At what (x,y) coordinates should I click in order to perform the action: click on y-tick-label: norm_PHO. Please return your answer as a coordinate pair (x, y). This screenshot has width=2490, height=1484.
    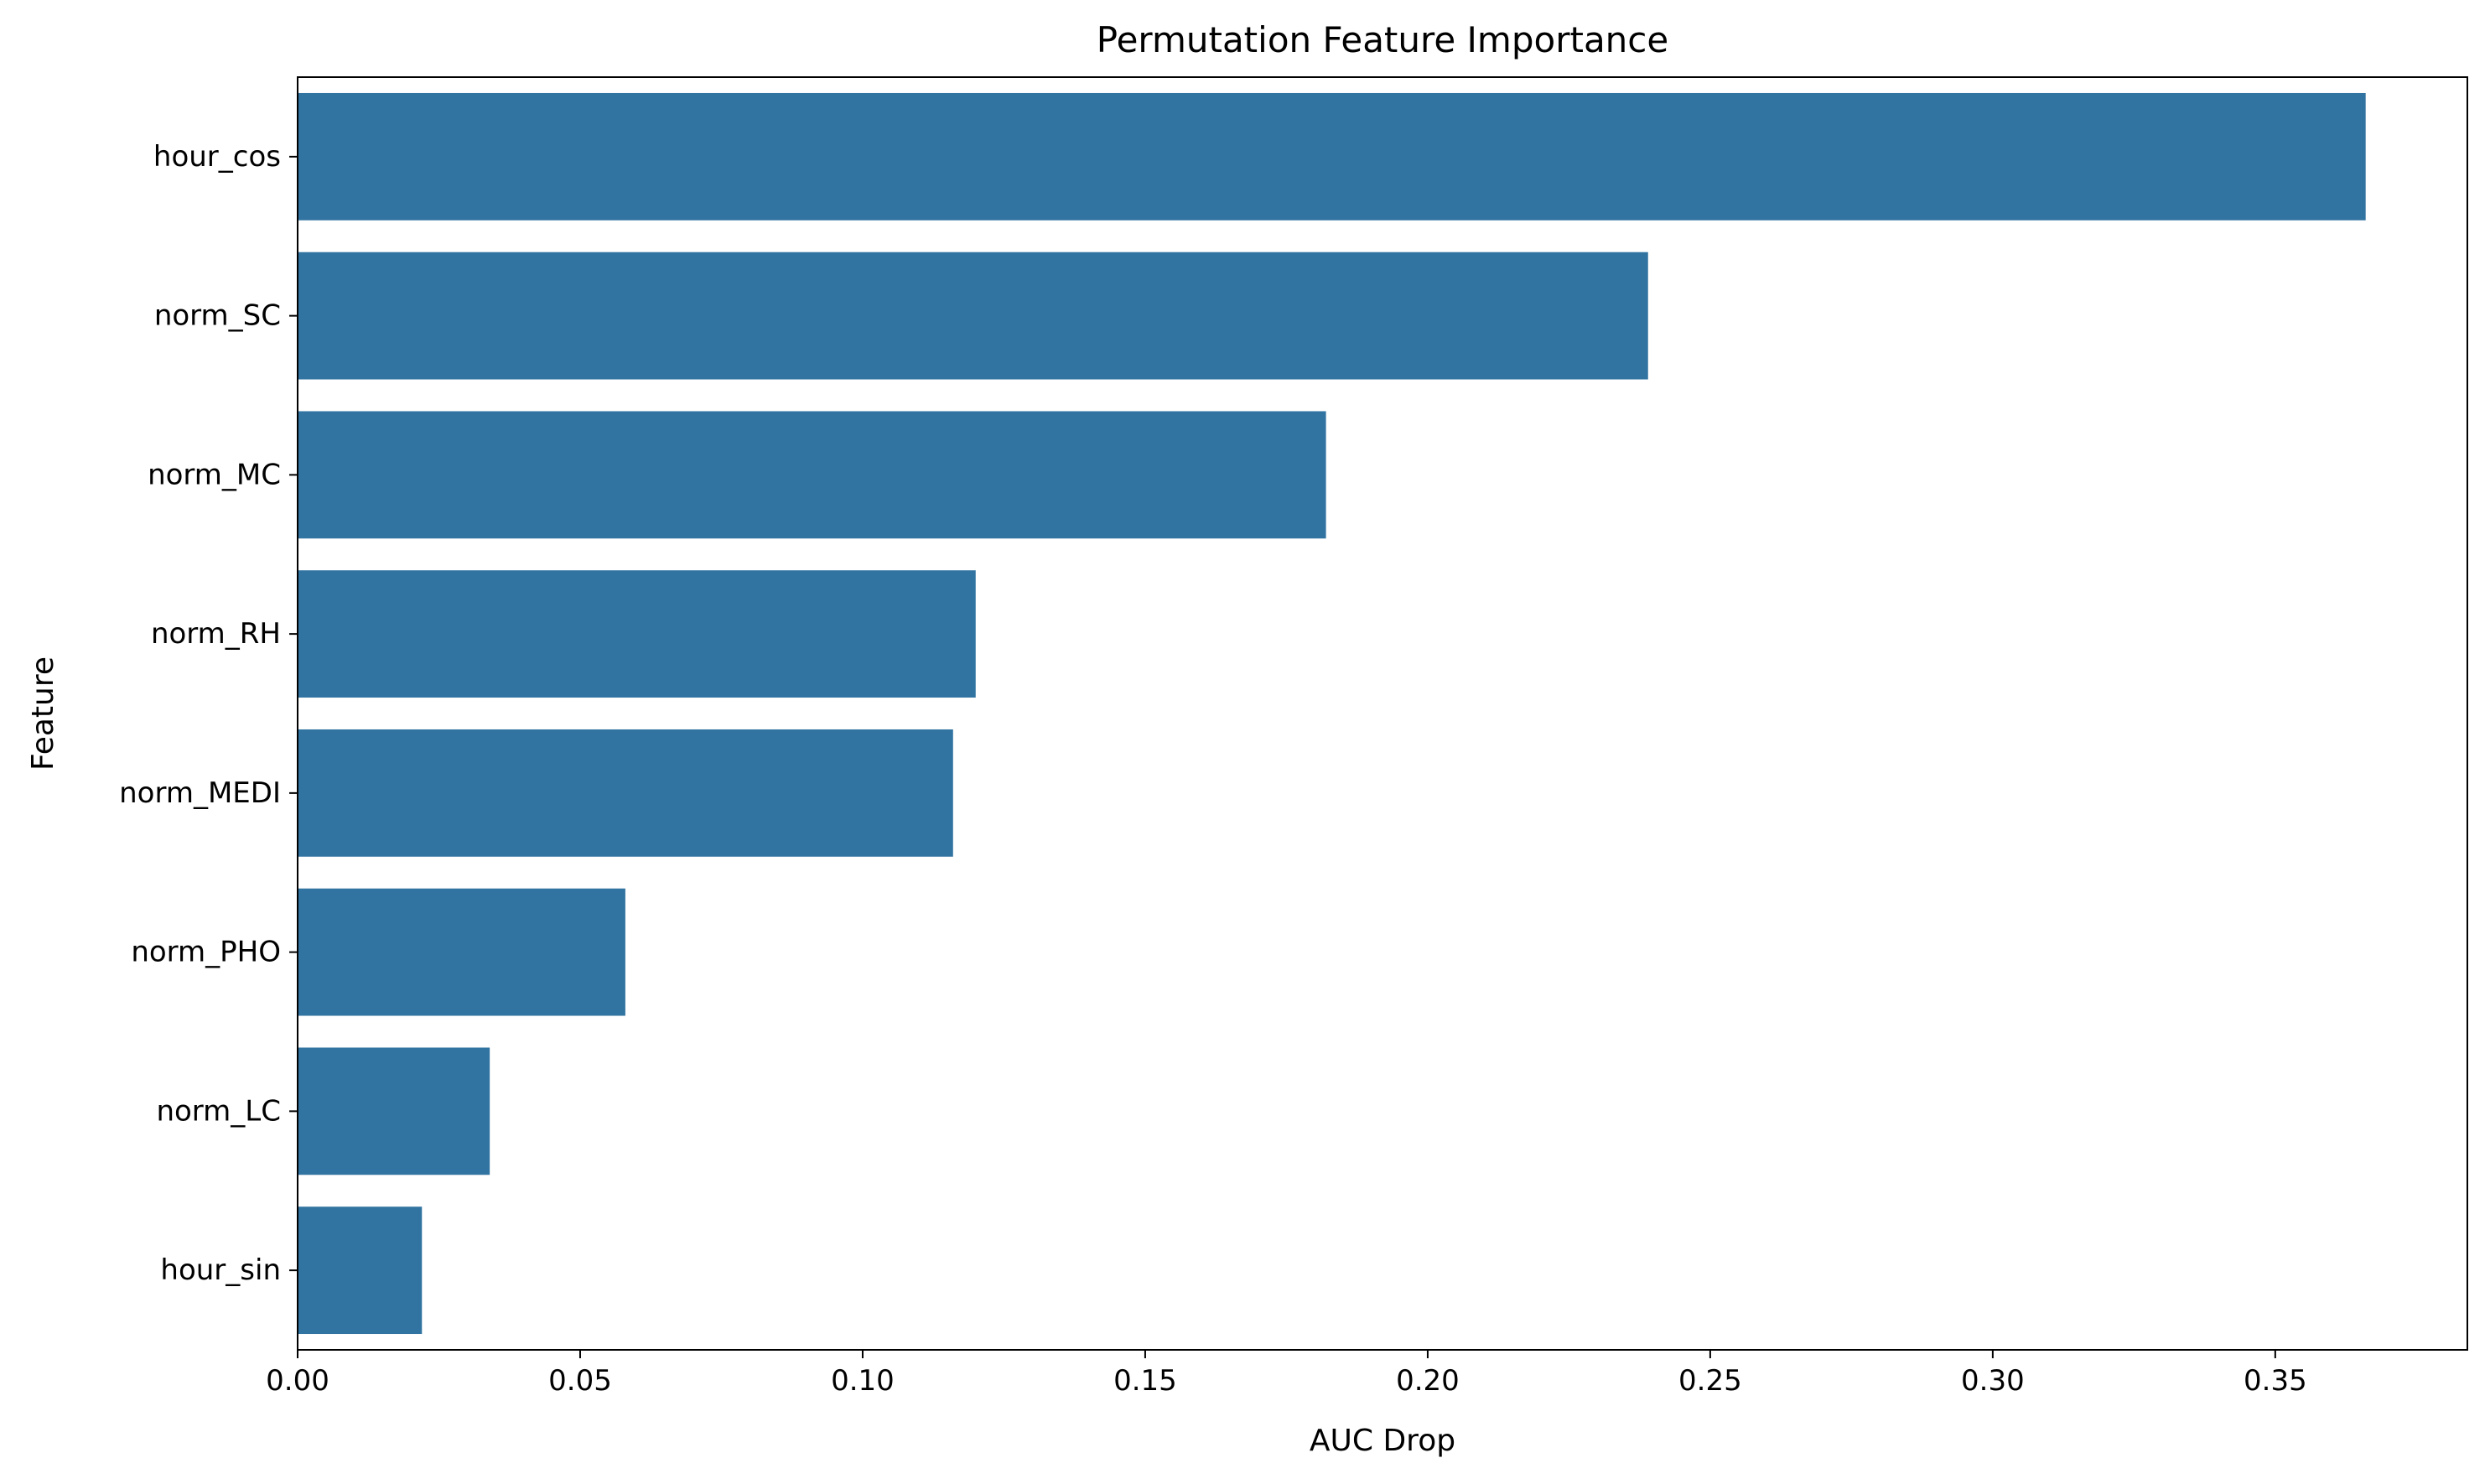
    Looking at the image, I should click on (206, 952).